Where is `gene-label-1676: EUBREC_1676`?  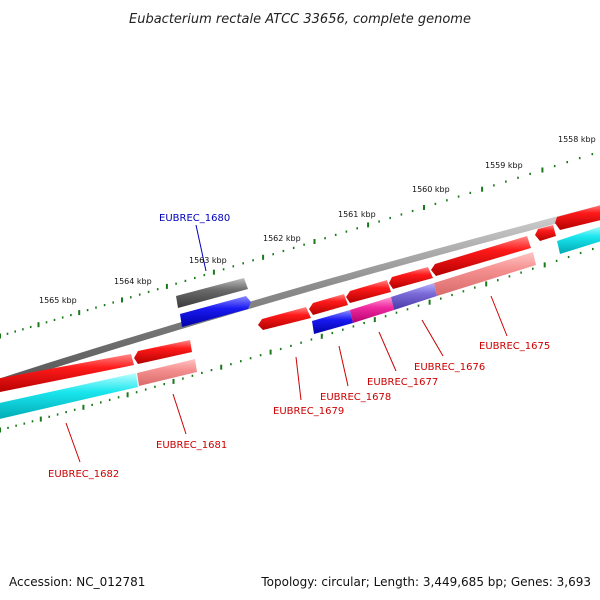 gene-label-1676: EUBREC_1676 is located at coordinates (449, 367).